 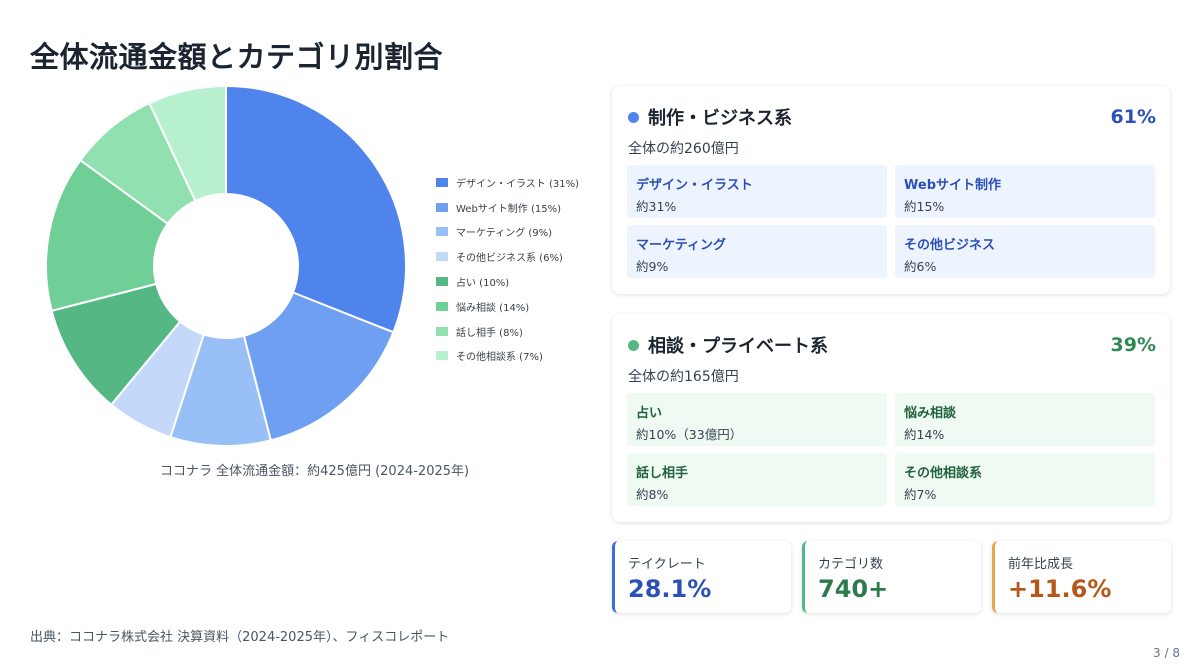 I want to click on subcategory-cell: 話し相手 約8%, so click(x=757, y=479).